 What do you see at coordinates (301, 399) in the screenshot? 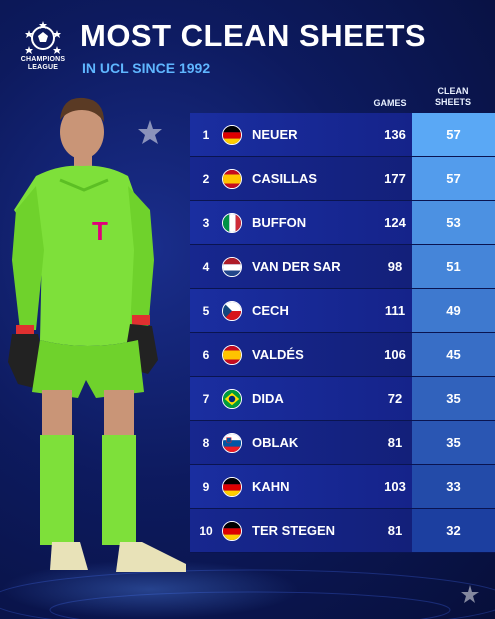
I see `row-player-cell: 7 DIDA 72` at bounding box center [301, 399].